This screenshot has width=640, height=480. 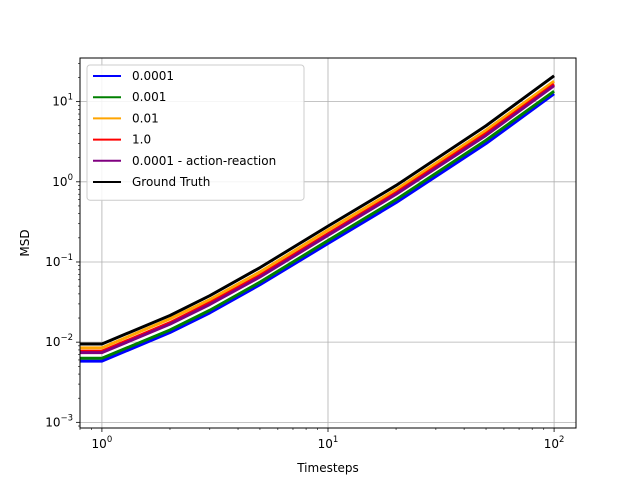 What do you see at coordinates (171, 182) in the screenshot?
I see `legend-label: Ground Truth` at bounding box center [171, 182].